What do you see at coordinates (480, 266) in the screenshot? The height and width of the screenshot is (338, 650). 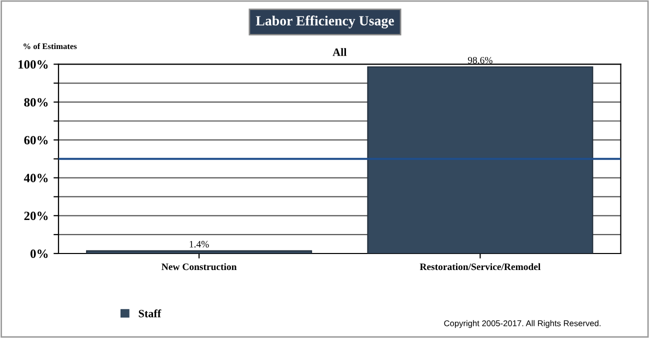 I see `x-tick-label: Restoration/Service/Remodel` at bounding box center [480, 266].